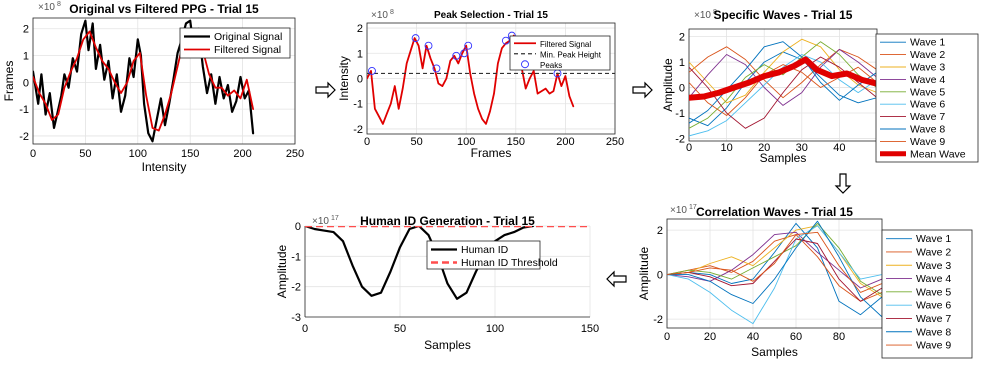  What do you see at coordinates (242, 154) in the screenshot?
I see `x-tick-label: 200` at bounding box center [242, 154].